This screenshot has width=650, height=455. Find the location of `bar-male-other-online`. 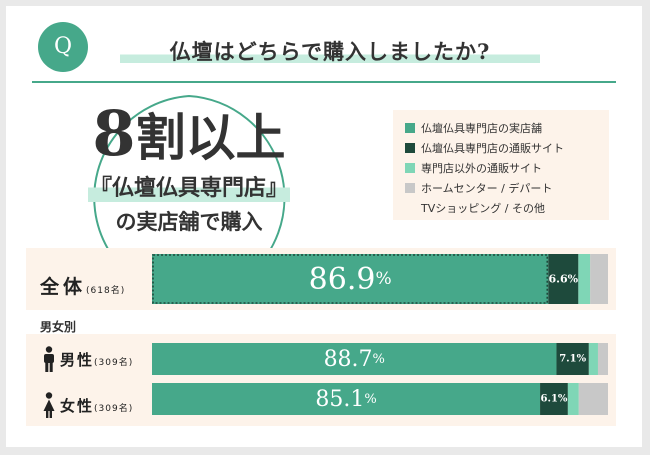

bar-male-other-online is located at coordinates (593, 359).